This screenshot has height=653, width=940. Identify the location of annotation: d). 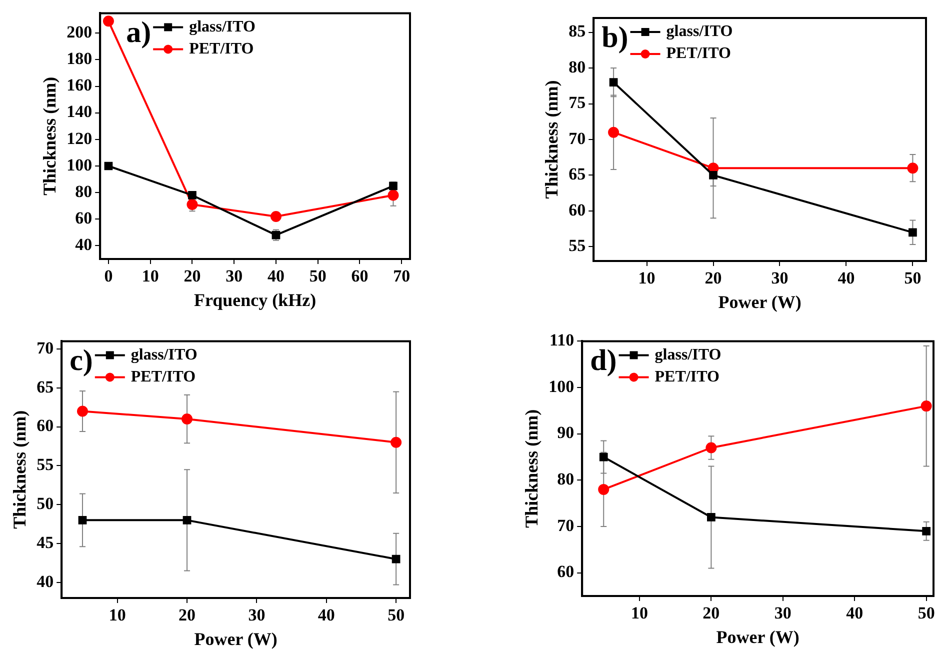
(603, 360).